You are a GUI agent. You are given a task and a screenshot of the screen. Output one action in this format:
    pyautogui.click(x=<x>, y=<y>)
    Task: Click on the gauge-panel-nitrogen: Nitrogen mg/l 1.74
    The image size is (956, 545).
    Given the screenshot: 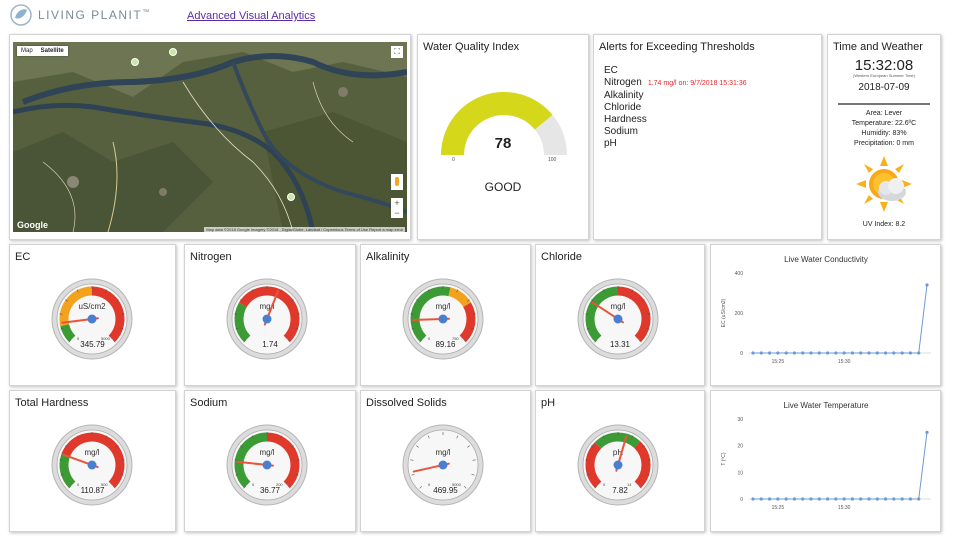 What is the action you would take?
    pyautogui.click(x=270, y=315)
    